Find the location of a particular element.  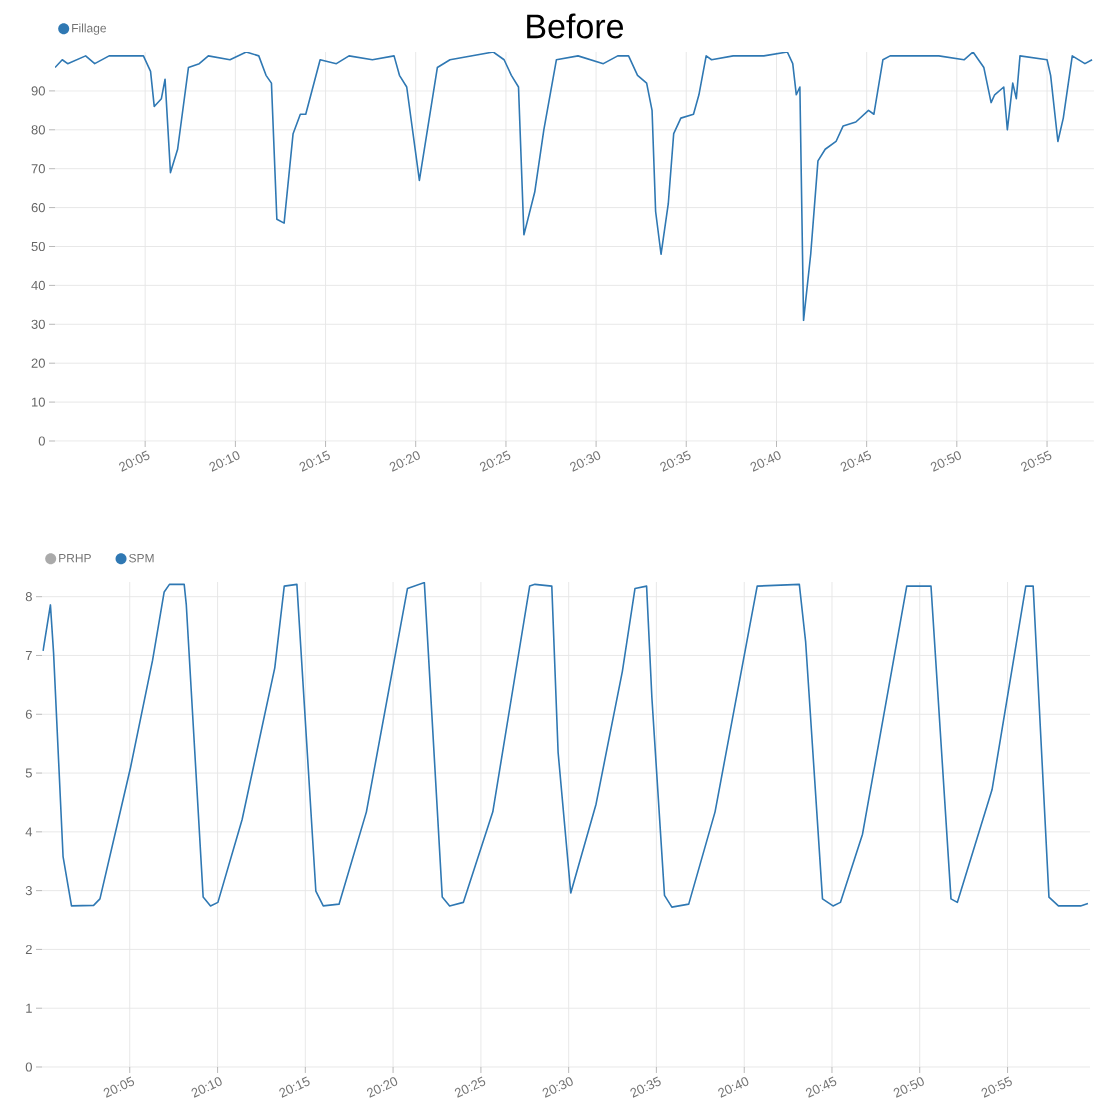

legend-label: SPM is located at coordinates (141, 558).